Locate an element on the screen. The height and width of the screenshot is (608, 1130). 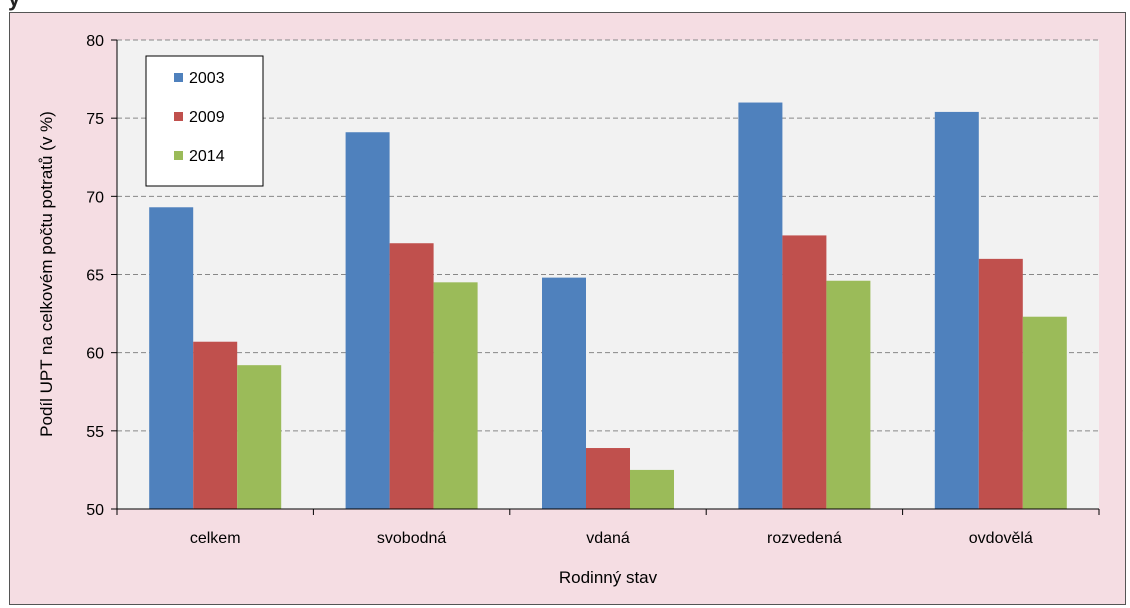
bar-2014-ovdovělá is located at coordinates (1044, 412).